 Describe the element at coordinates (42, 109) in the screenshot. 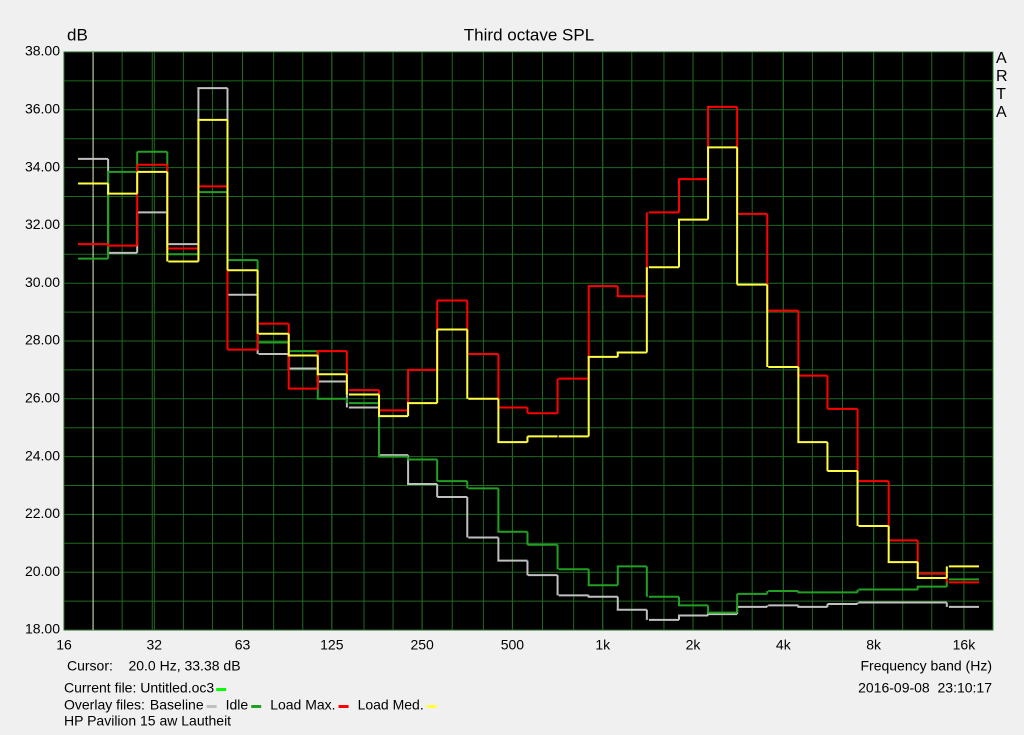

I see `y-tick-label: 36.00` at that location.